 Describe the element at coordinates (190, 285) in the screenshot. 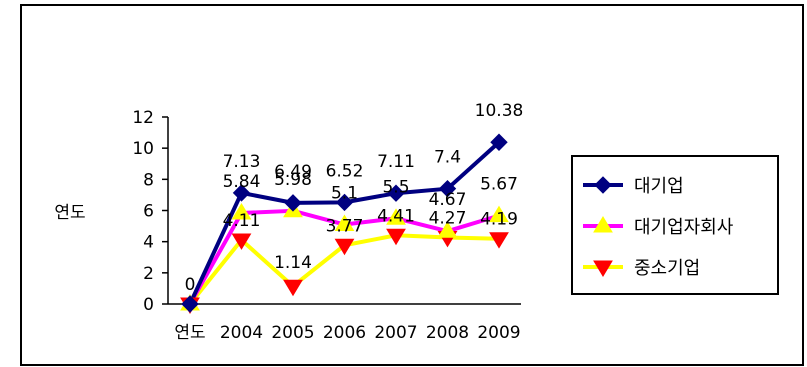

I see `data-label: 0` at that location.